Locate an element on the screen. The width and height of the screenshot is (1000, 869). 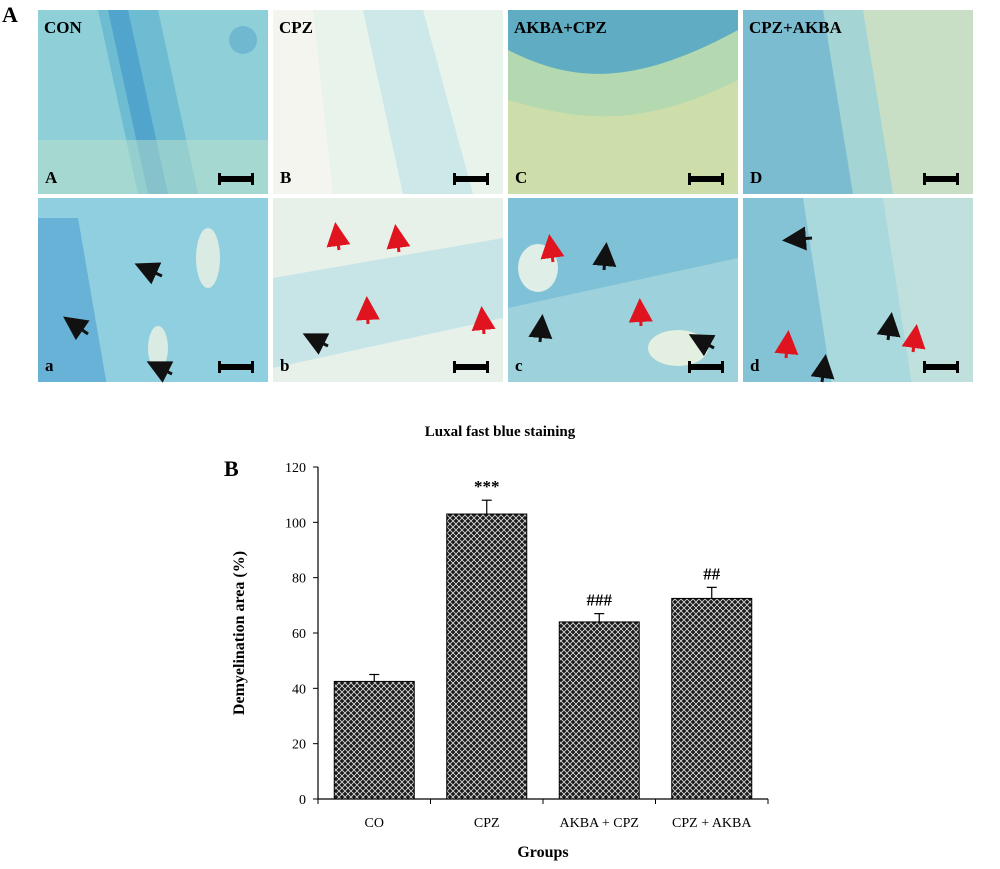
x-tick-label: CPZ is located at coordinates (487, 823).